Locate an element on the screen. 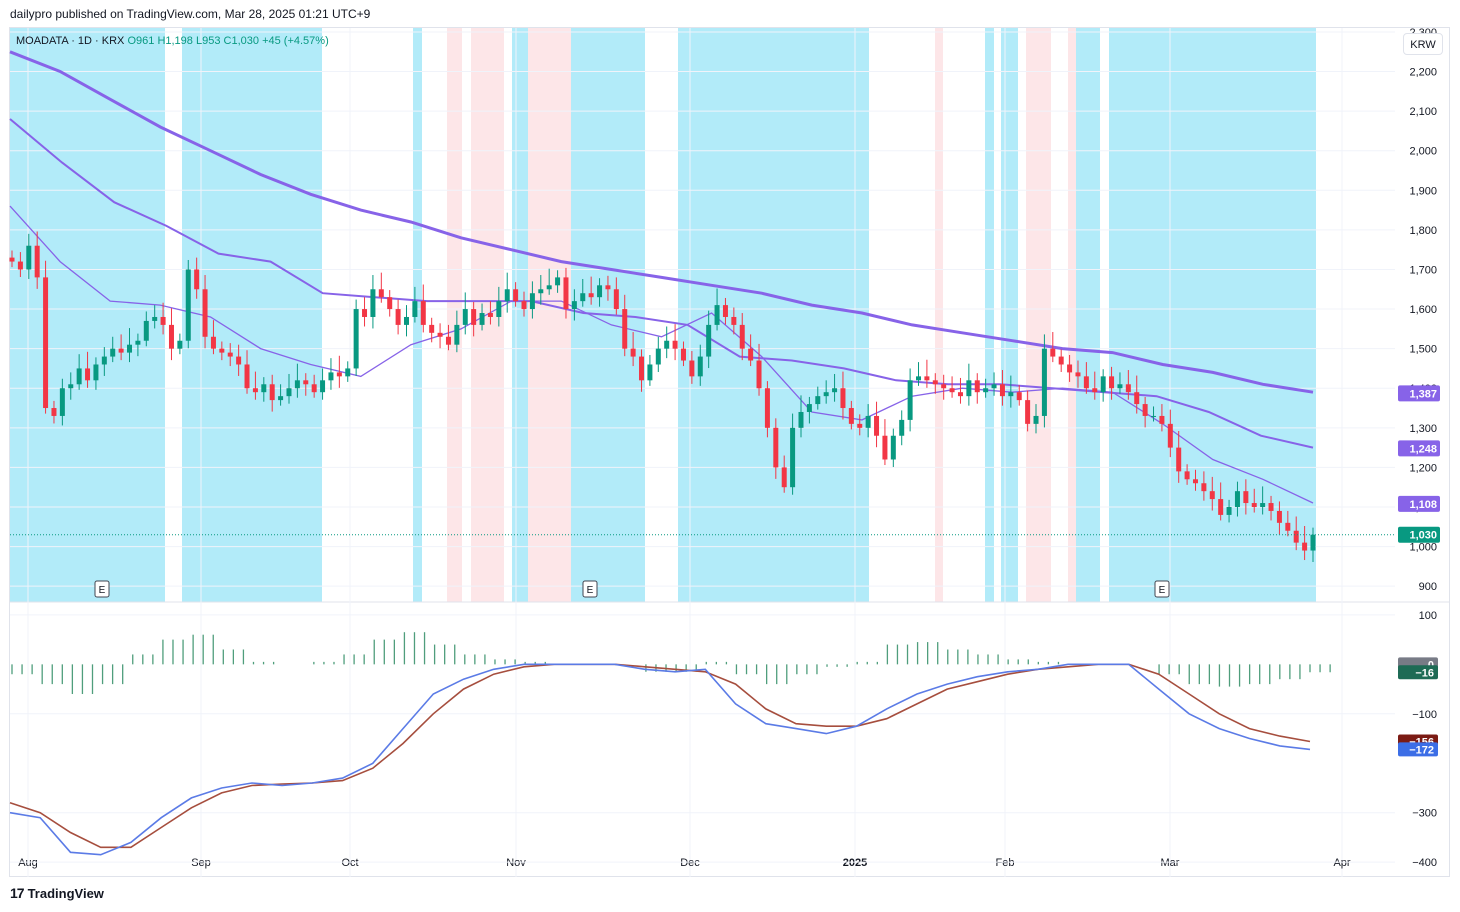 This screenshot has width=1460, height=912. ohlc-low: L953 is located at coordinates (208, 41).